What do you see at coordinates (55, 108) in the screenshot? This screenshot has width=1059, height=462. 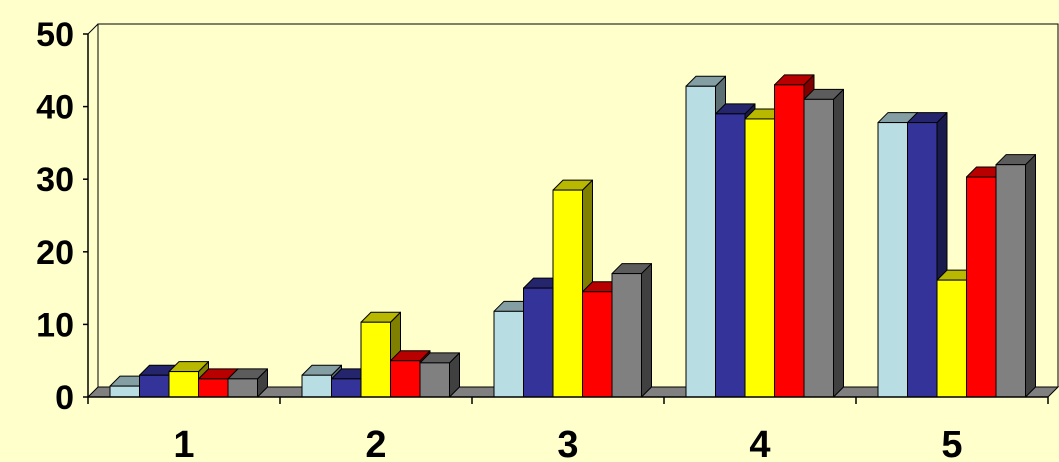 I see `y-tick-label: 40` at bounding box center [55, 108].